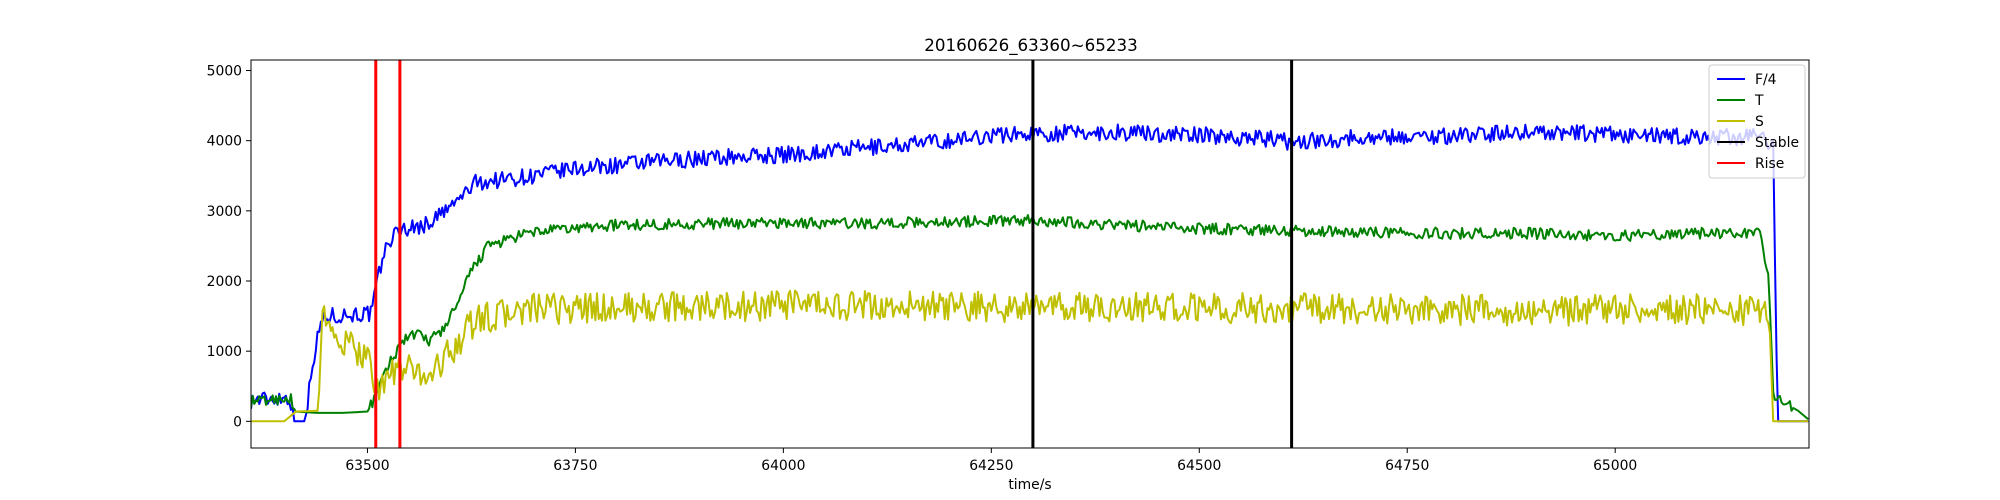  Describe the element at coordinates (1407, 466) in the screenshot. I see `x-tick-label: 64750` at that location.